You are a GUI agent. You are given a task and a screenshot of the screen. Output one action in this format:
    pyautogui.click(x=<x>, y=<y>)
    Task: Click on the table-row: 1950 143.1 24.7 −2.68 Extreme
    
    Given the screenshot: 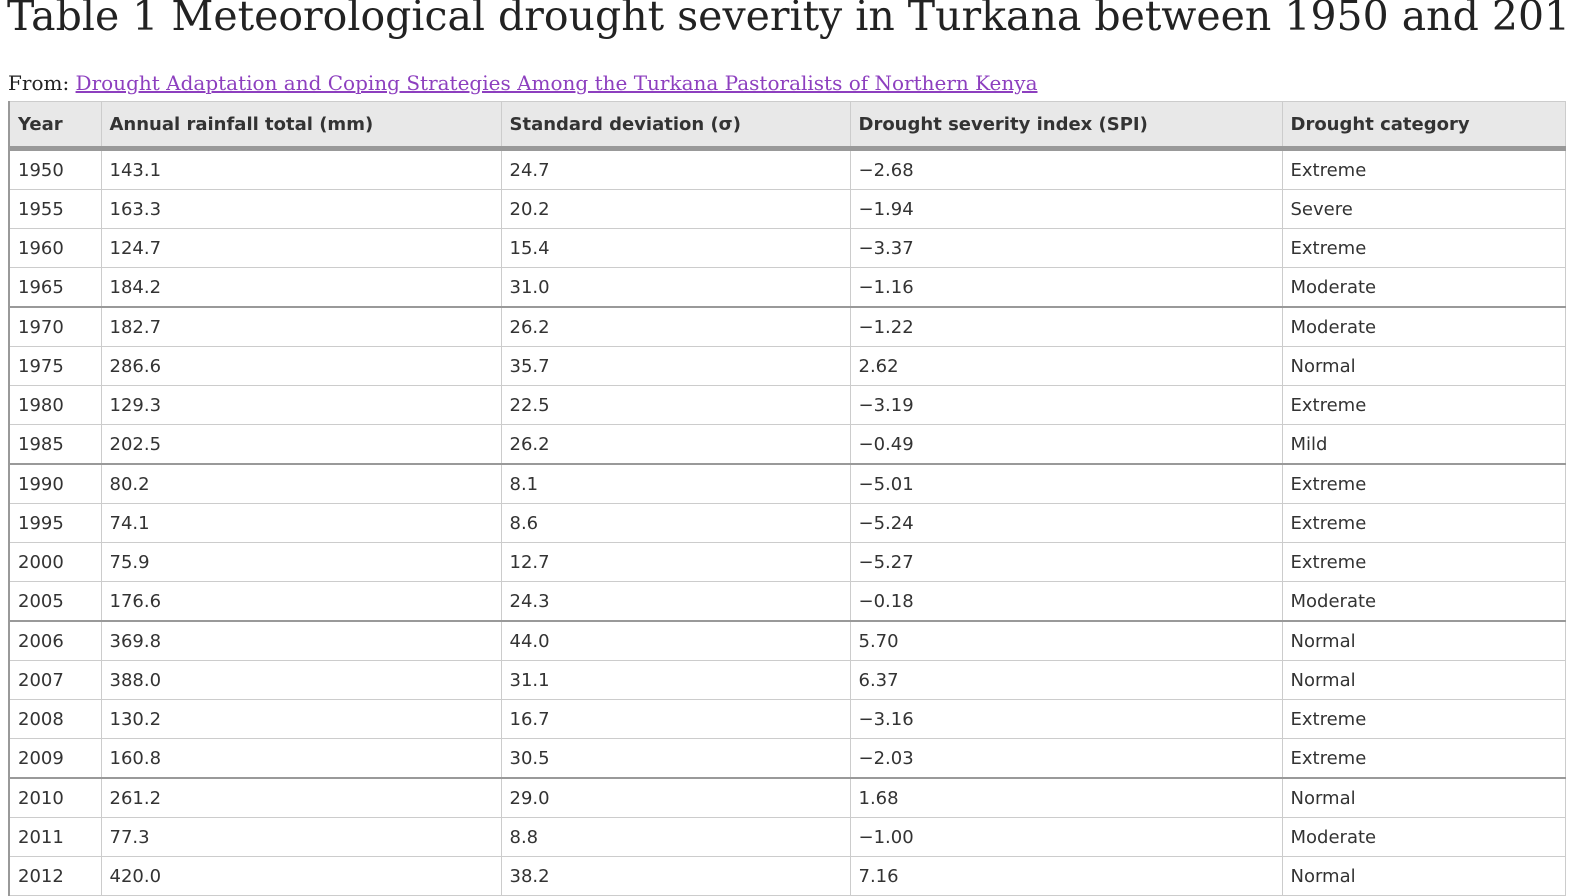 What is the action you would take?
    pyautogui.click(x=787, y=169)
    